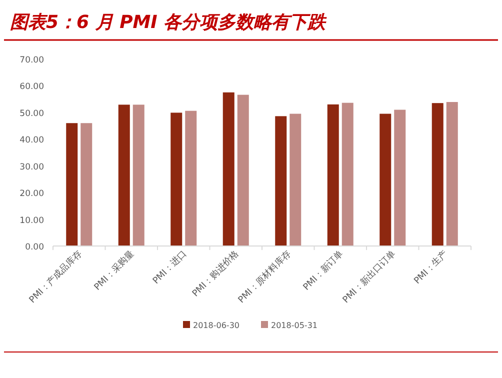 The image size is (502, 378). Describe the element at coordinates (216, 325) in the screenshot. I see `legend-label: 2018-06-30` at that location.